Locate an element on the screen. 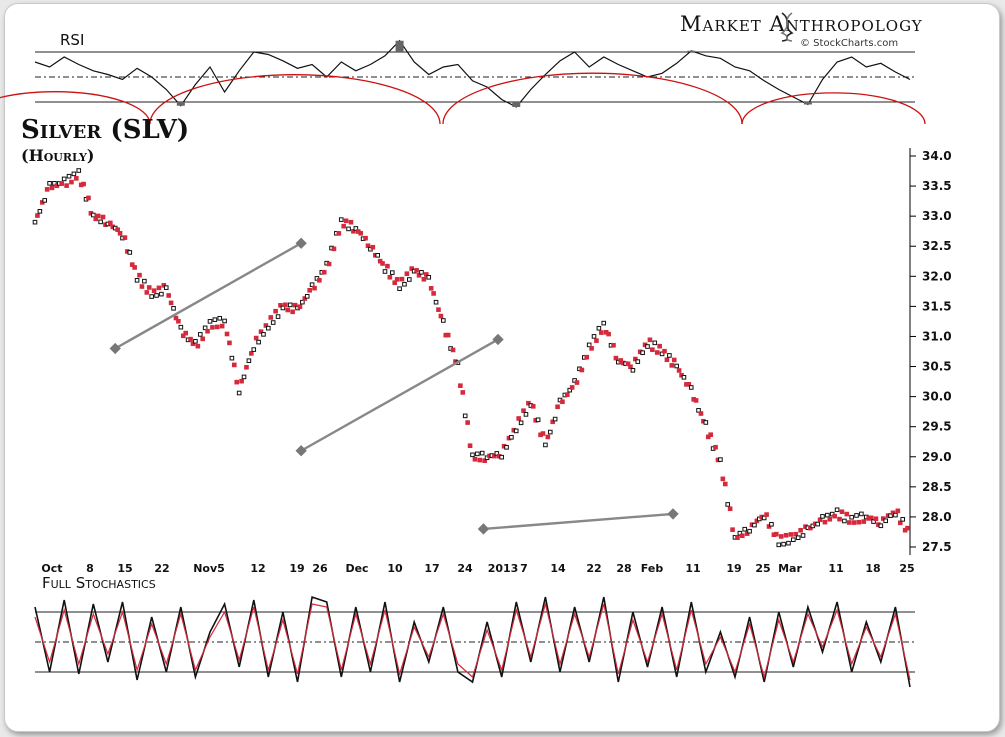 The width and height of the screenshot is (1005, 737). price-chart-subtitle: (Hourly) is located at coordinates (58, 155).